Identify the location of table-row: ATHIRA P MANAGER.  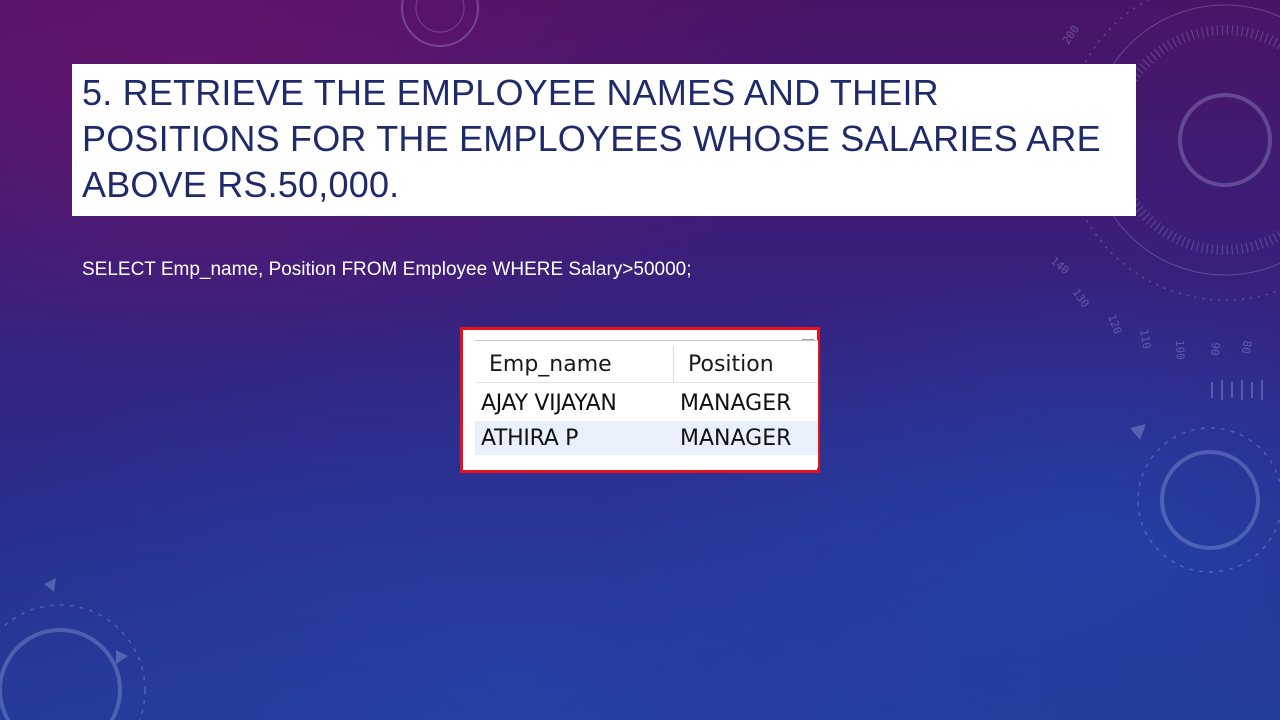
(646, 438).